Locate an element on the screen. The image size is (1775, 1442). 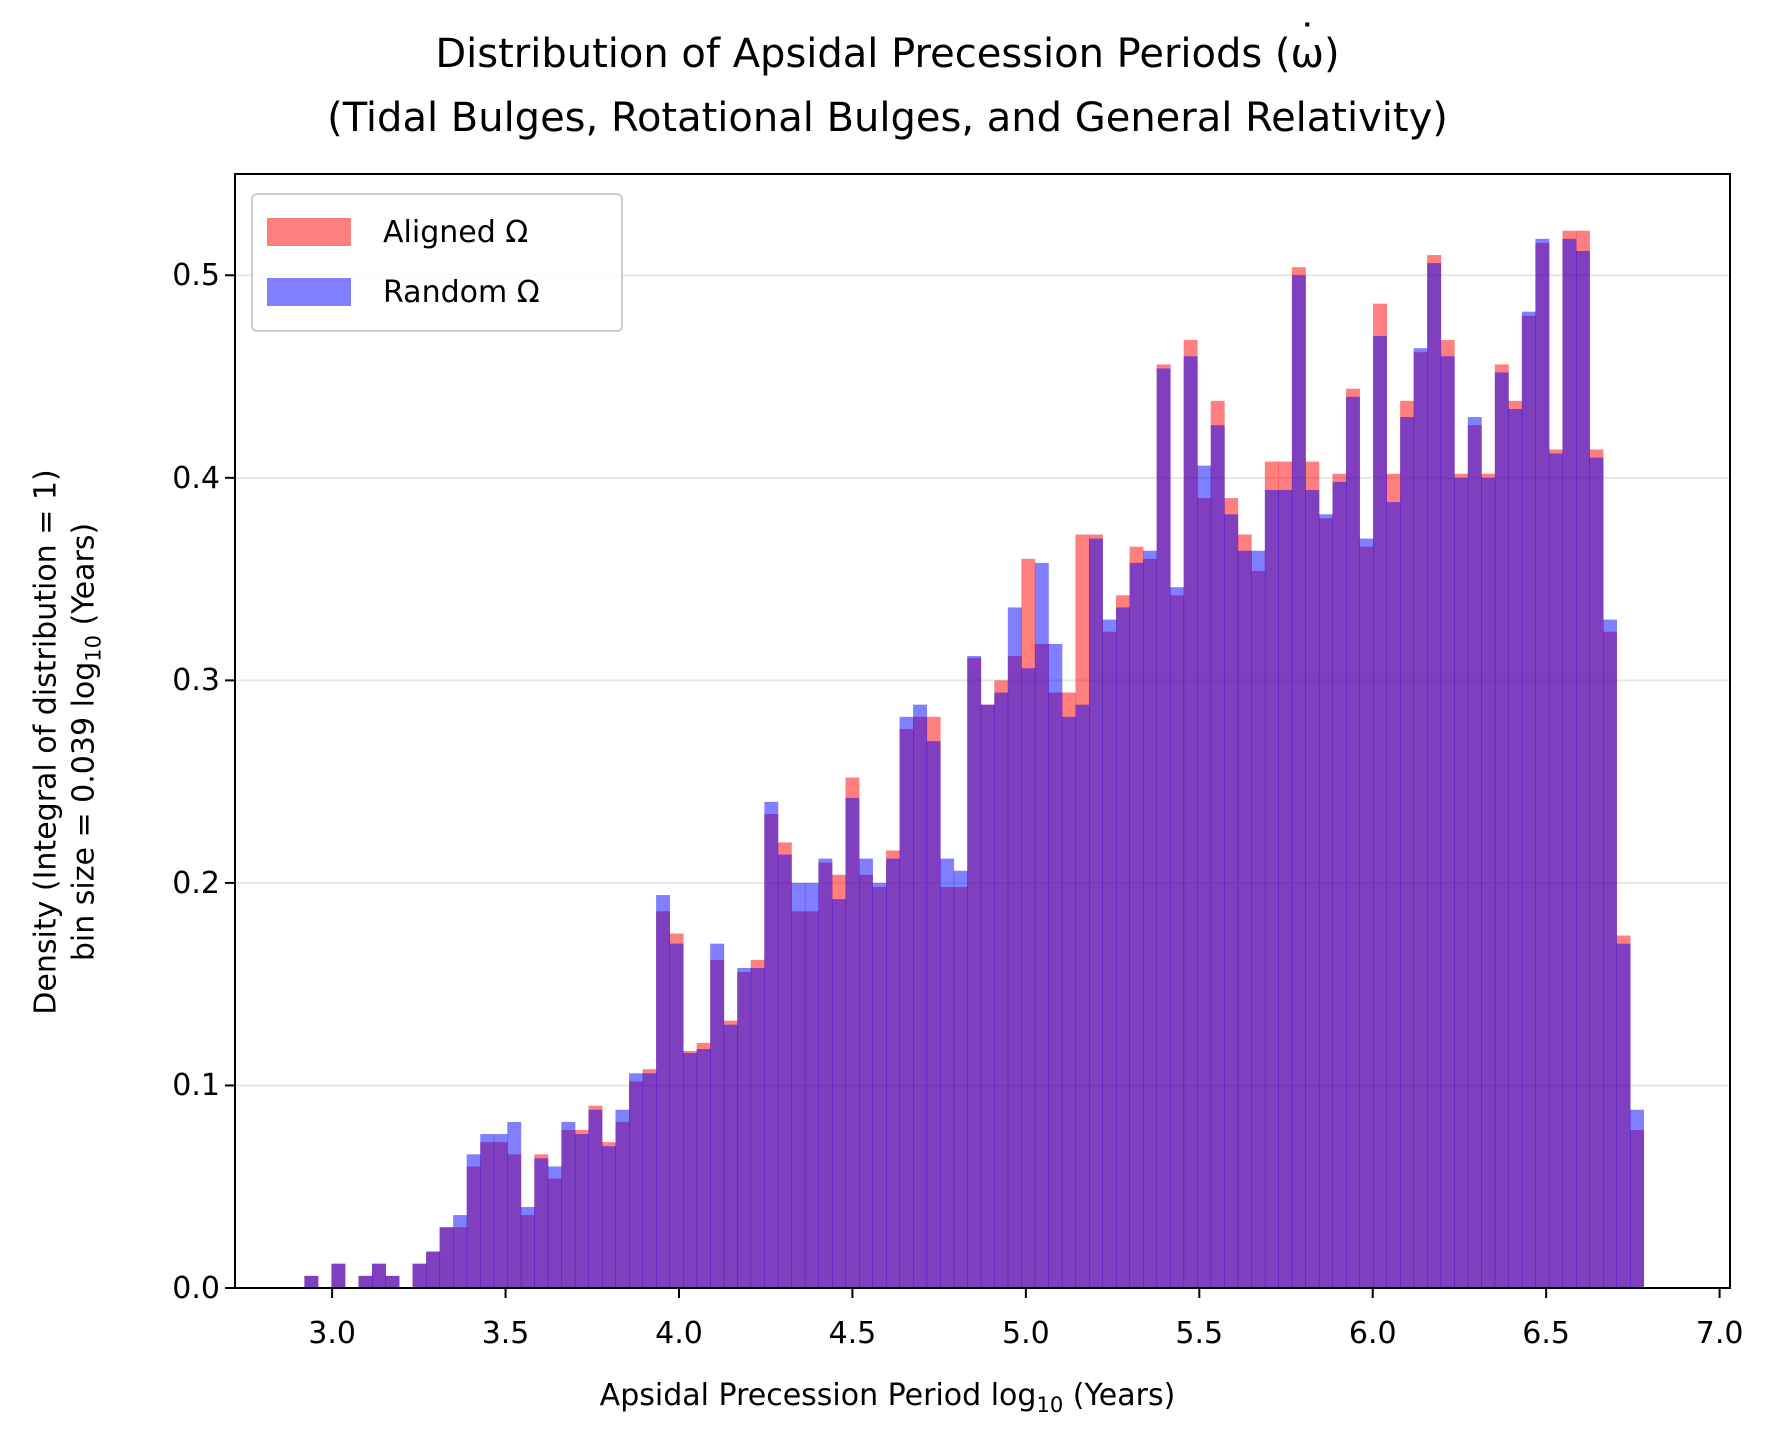
x-tick-label: 6.0 is located at coordinates (1372, 1333).